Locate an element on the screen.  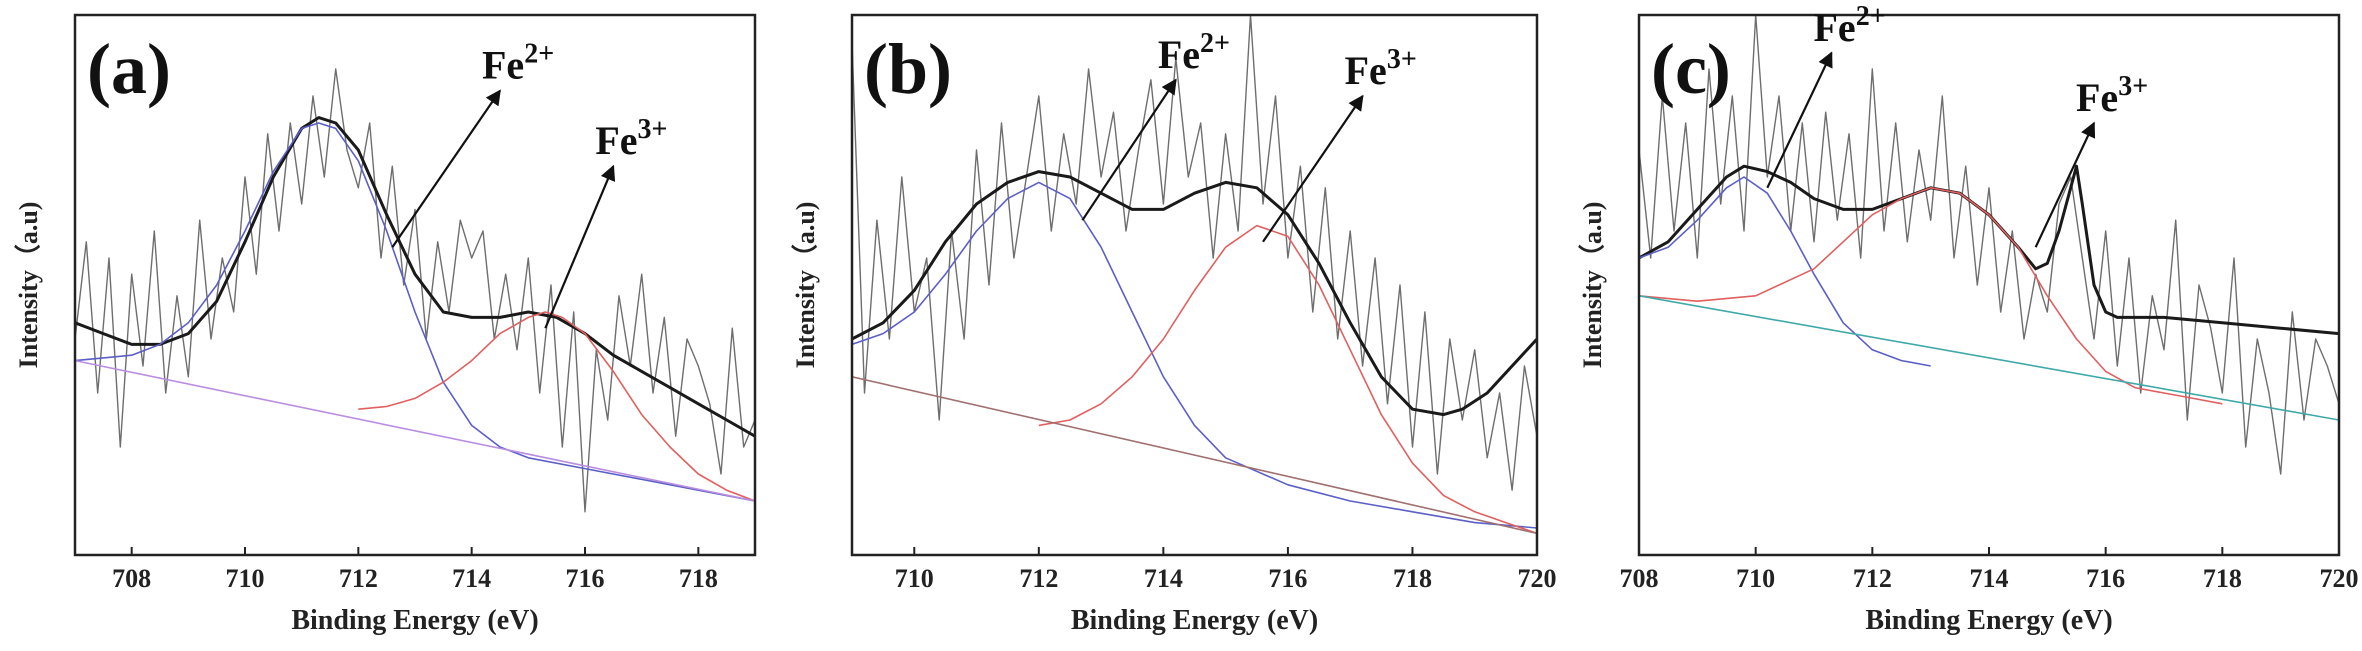
panel-label: (c) is located at coordinates (1691, 69).